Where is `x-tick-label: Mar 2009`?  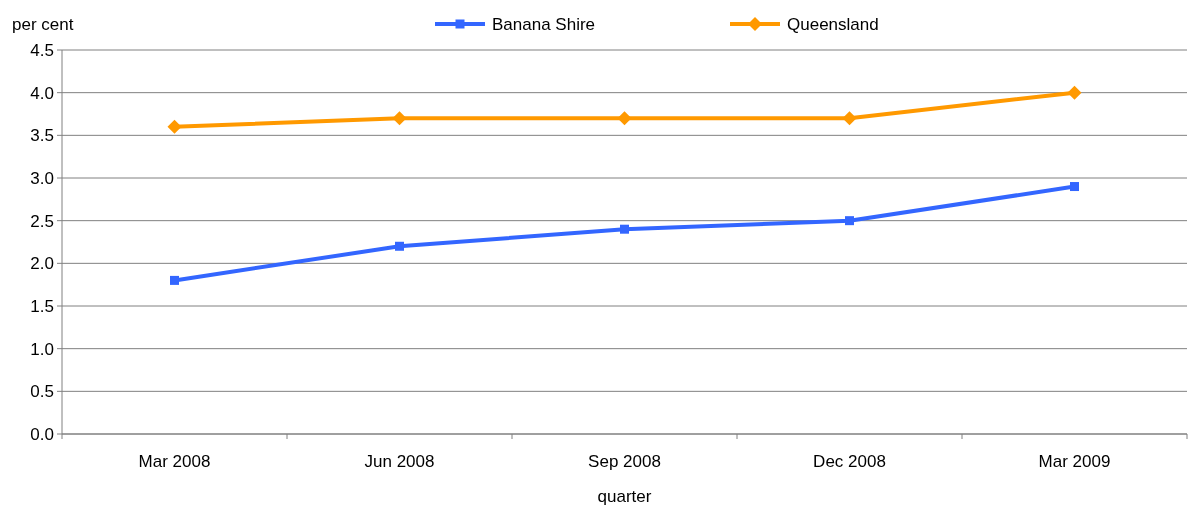
x-tick-label: Mar 2009 is located at coordinates (1074, 461).